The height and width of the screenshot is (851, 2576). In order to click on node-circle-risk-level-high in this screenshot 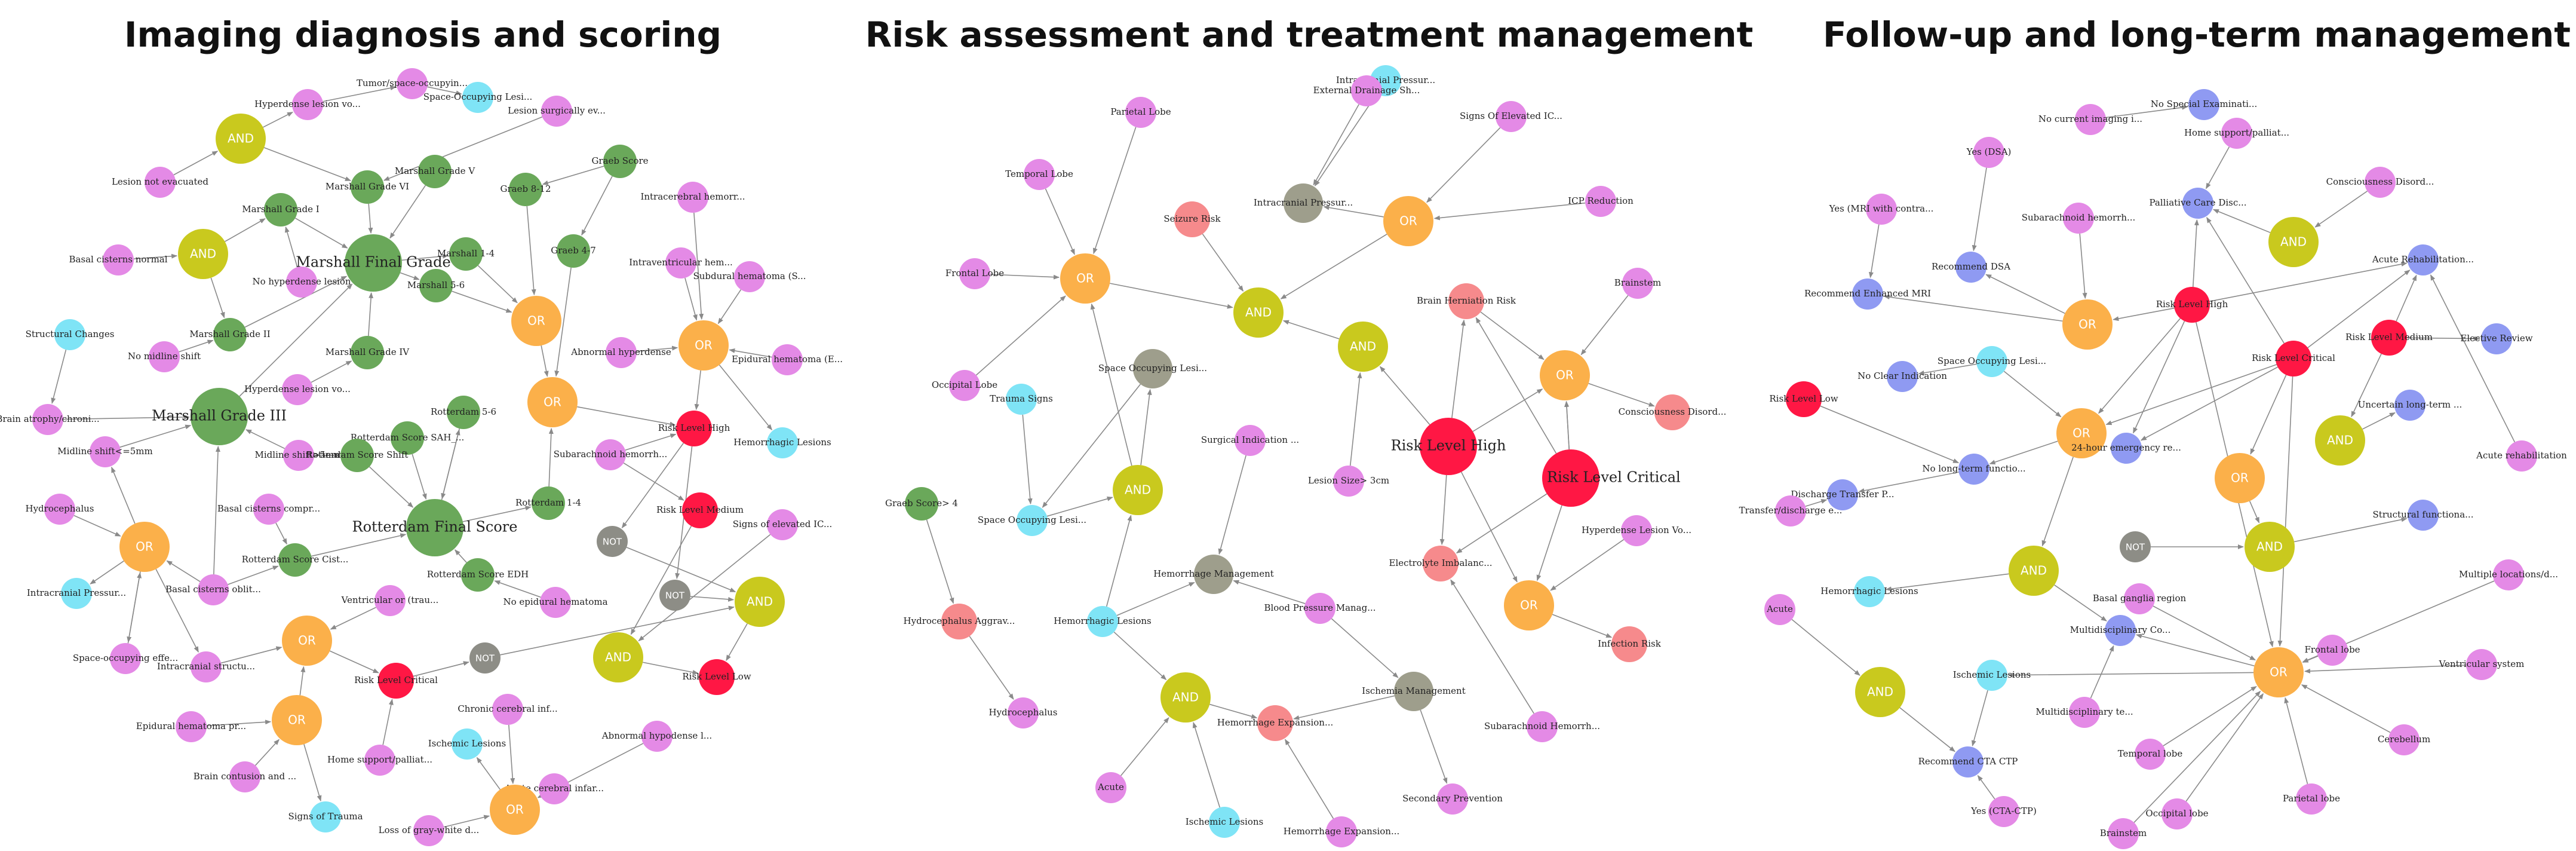, I will do `click(2192, 305)`.